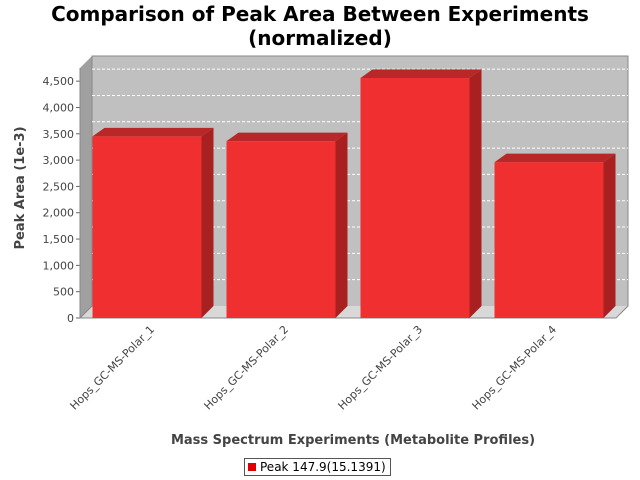 This screenshot has height=480, width=640. What do you see at coordinates (59, 81) in the screenshot?
I see `y-tick-label: 4,500` at bounding box center [59, 81].